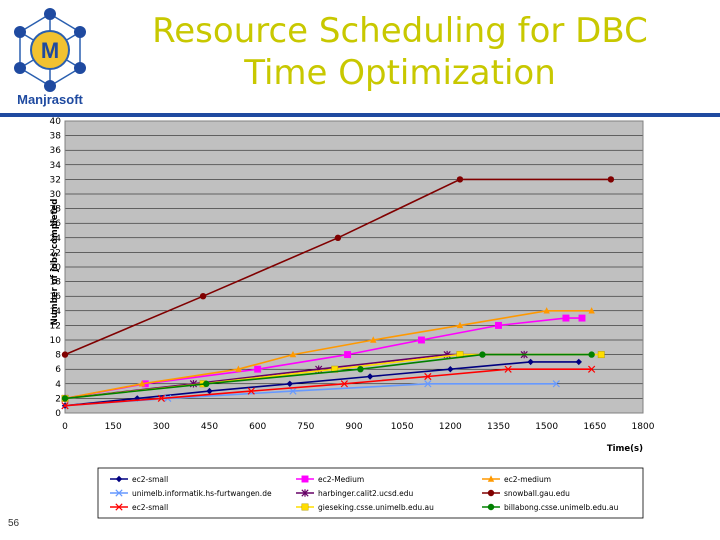 Image resolution: width=720 pixels, height=540 pixels. I want to click on y-tick-label: 16, so click(56, 297).